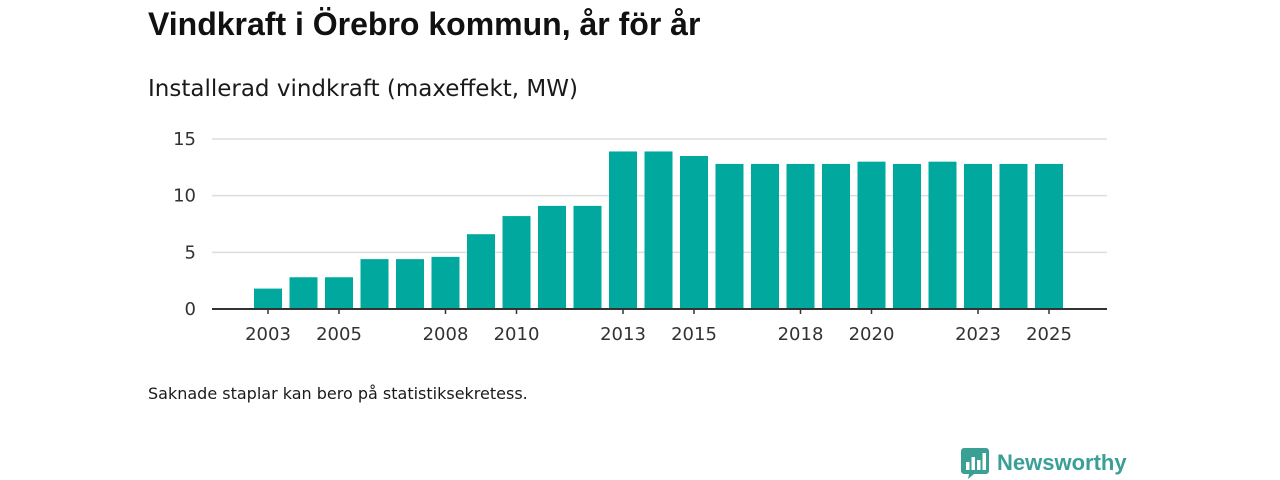 The height and width of the screenshot is (480, 1280). I want to click on bar-2010, so click(516, 262).